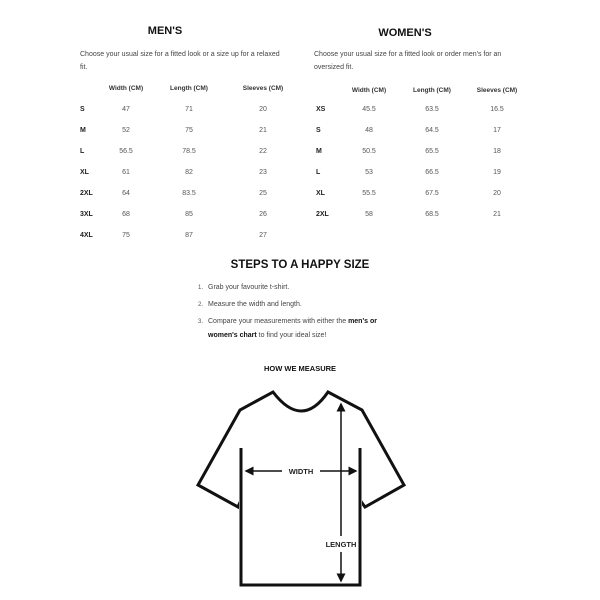 This screenshot has width=600, height=600. I want to click on cell-length: 87, so click(189, 235).